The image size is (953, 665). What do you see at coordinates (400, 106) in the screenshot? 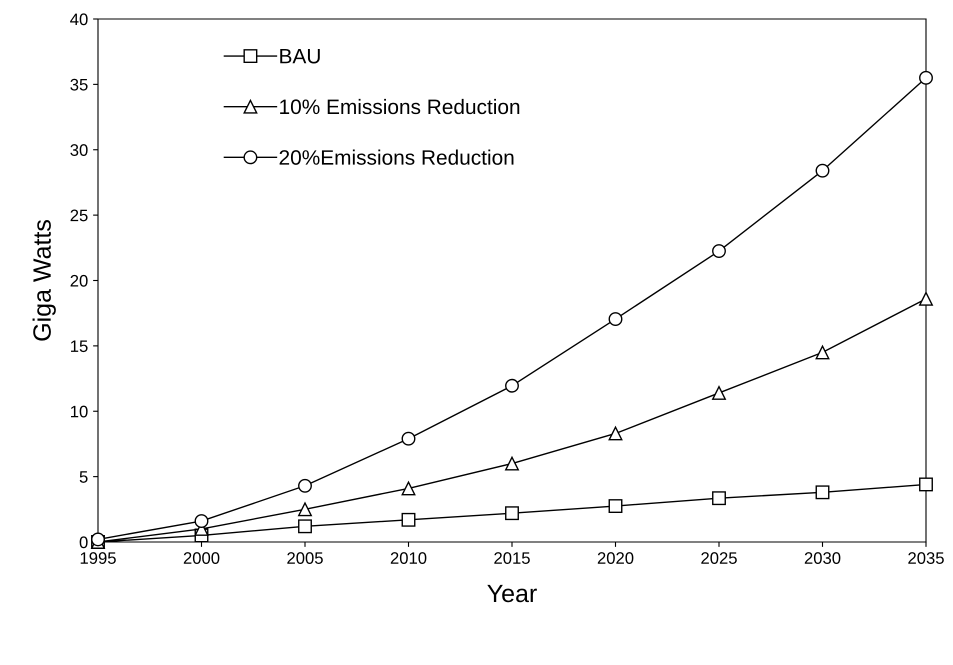
I see `legend-label: 10% Emissions Reduction` at bounding box center [400, 106].